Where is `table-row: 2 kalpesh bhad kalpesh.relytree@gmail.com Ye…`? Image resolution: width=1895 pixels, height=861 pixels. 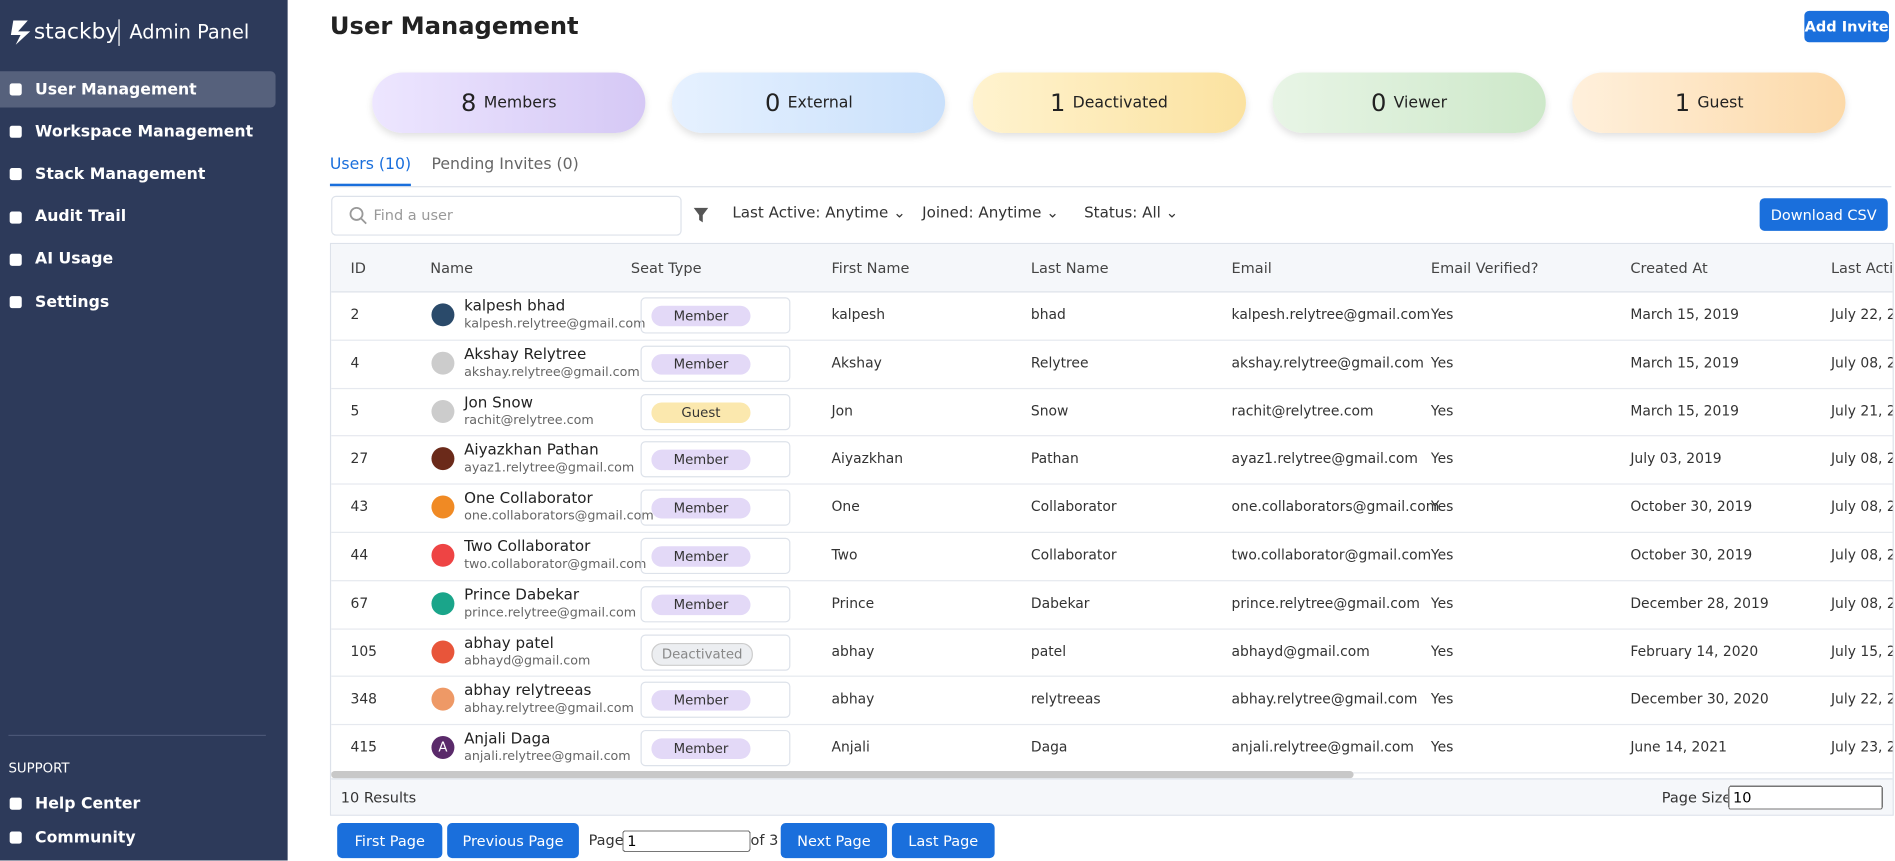
table-row: 2 kalpesh bhad kalpesh.relytree@gmail.com Ye… is located at coordinates (1112, 316).